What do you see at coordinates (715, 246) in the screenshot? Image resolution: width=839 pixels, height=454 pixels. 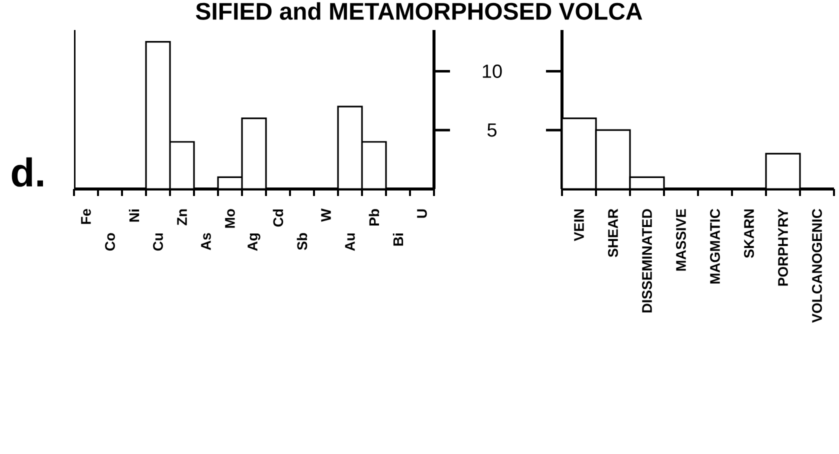 I see `x-tick-label: MAGMATIC` at bounding box center [715, 246].